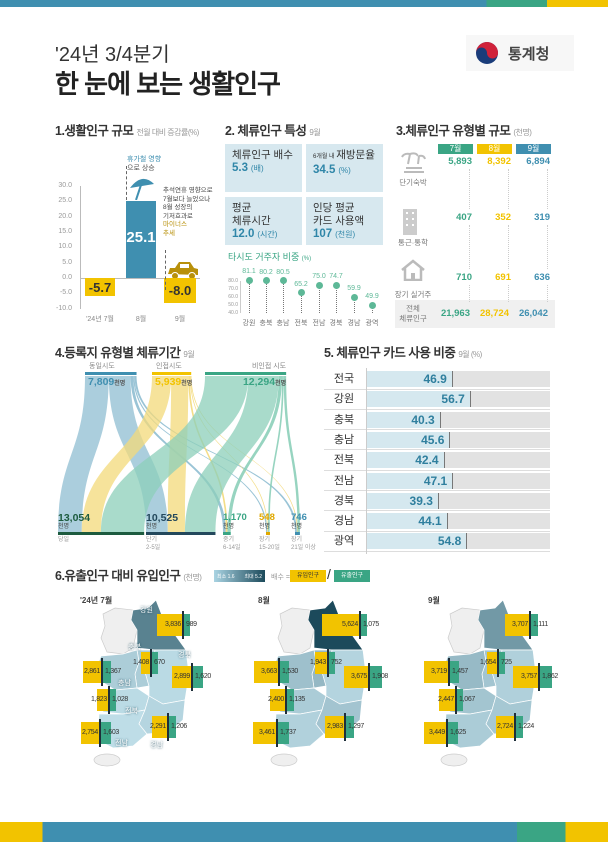 This screenshot has height=842, width=608. What do you see at coordinates (65, 247) in the screenshot?
I see `y-tick-label: 10.0` at bounding box center [65, 247].